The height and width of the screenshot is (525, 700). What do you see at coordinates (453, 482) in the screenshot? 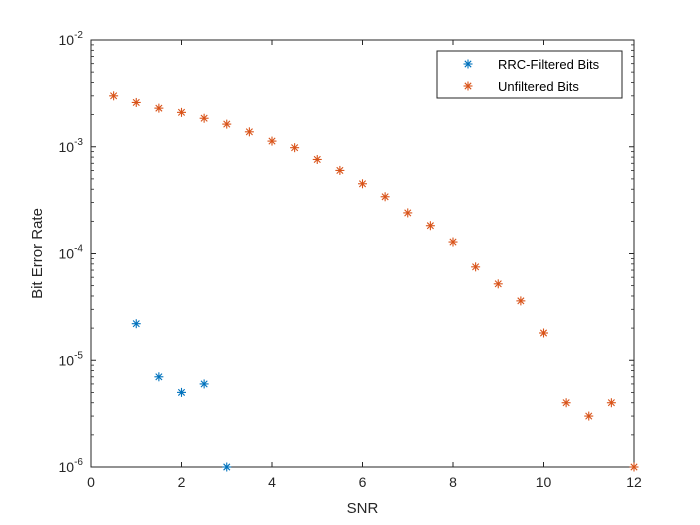
I see `x-tick-label: 8` at bounding box center [453, 482].